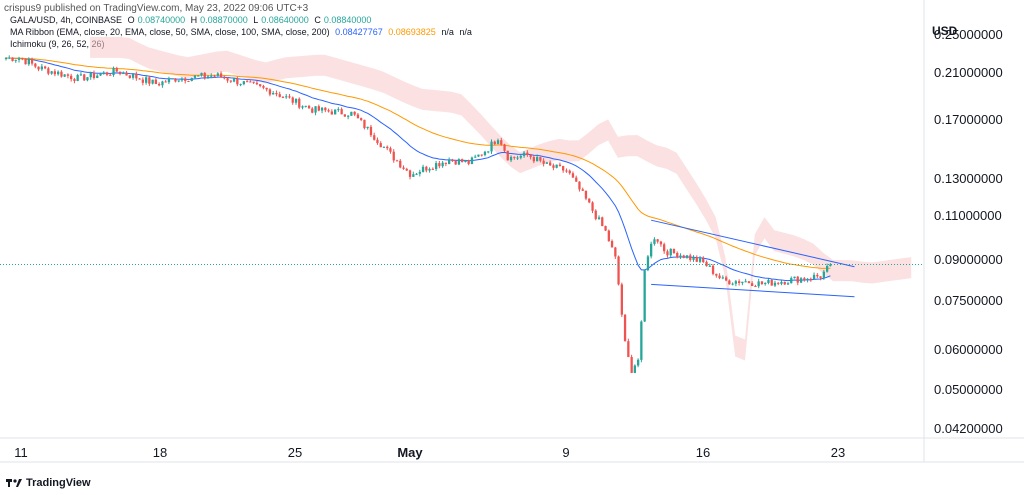  Describe the element at coordinates (285, 20) in the screenshot. I see `low-value: 0.08640000` at that location.